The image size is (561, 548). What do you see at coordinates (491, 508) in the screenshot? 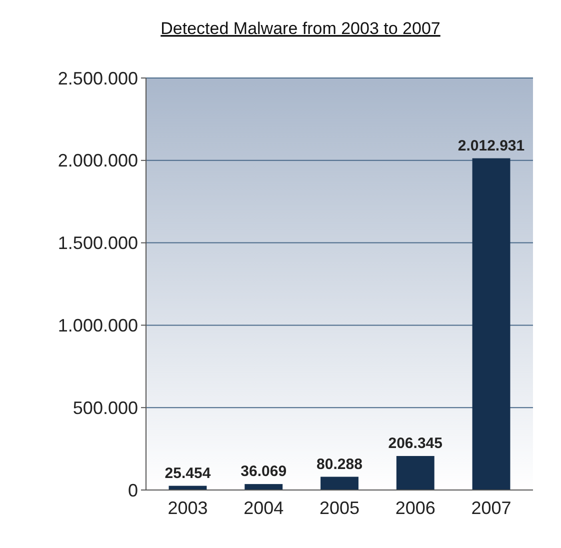
I see `x-tick-label: 2007` at bounding box center [491, 508].